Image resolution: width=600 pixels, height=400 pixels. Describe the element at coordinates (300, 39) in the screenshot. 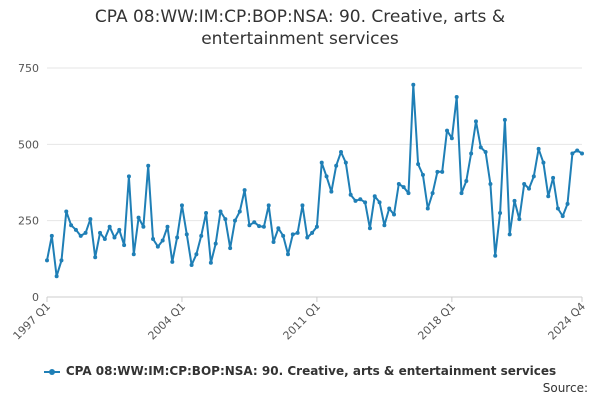

I see `chart-title-line2: entertainment services` at that location.